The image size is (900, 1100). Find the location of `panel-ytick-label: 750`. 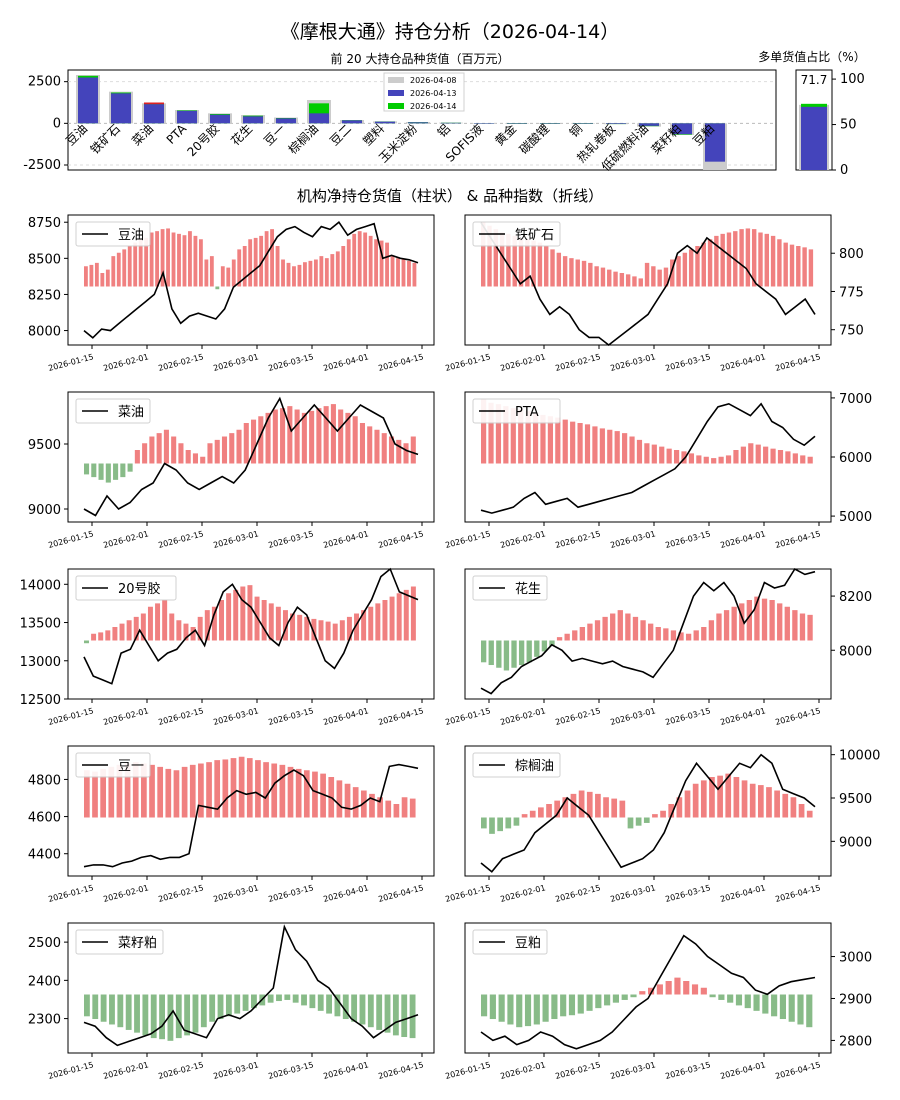

panel-ytick-label: 750 is located at coordinates (851, 331).